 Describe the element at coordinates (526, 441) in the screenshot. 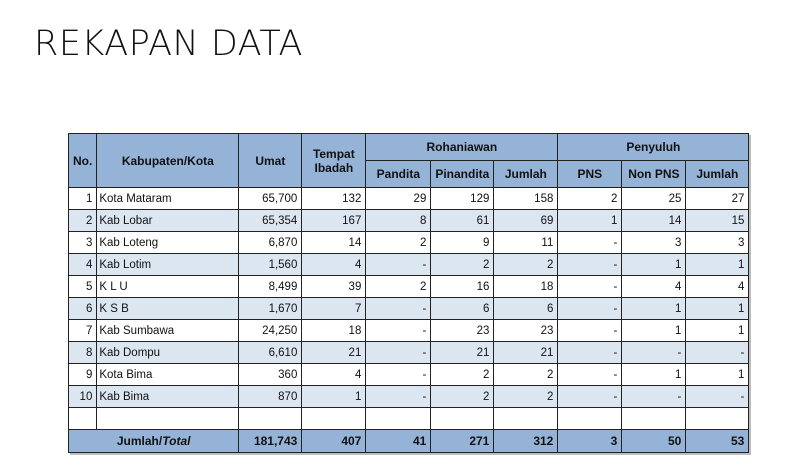

I see `total-roh-jumlah: 312` at that location.